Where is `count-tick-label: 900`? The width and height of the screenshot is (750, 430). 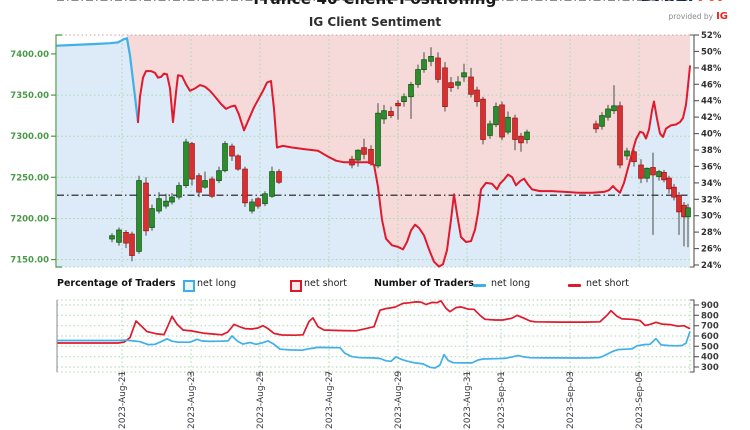 count-tick-label: 900 is located at coordinates (710, 306).